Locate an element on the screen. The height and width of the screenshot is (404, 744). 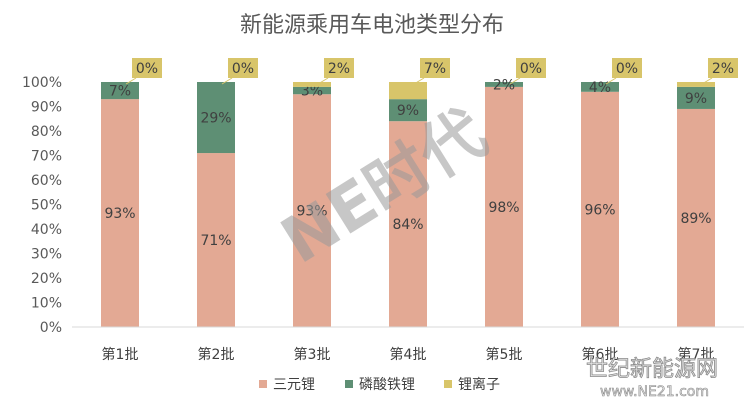
legend: 三元锂 磷酸铁锂 锂离子 is located at coordinates (379, 384).